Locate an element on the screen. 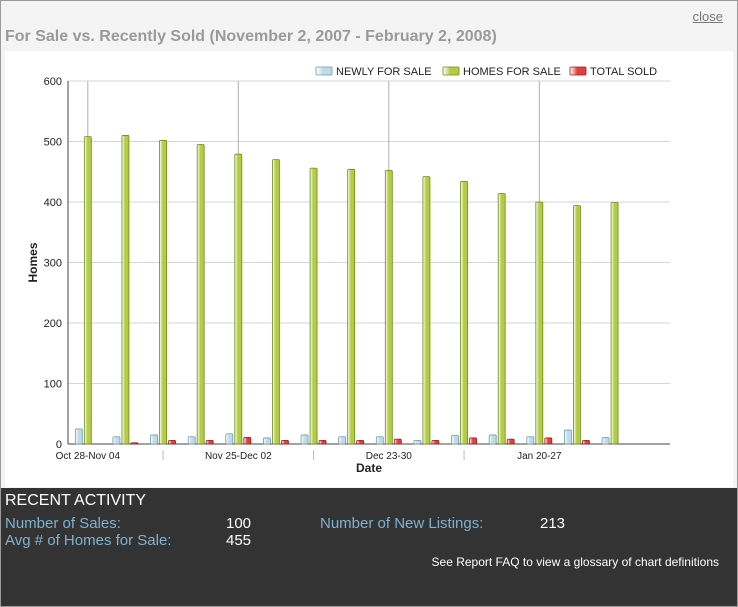 Image resolution: width=738 pixels, height=607 pixels. legend-label: TOTAL SOLD is located at coordinates (623, 72).